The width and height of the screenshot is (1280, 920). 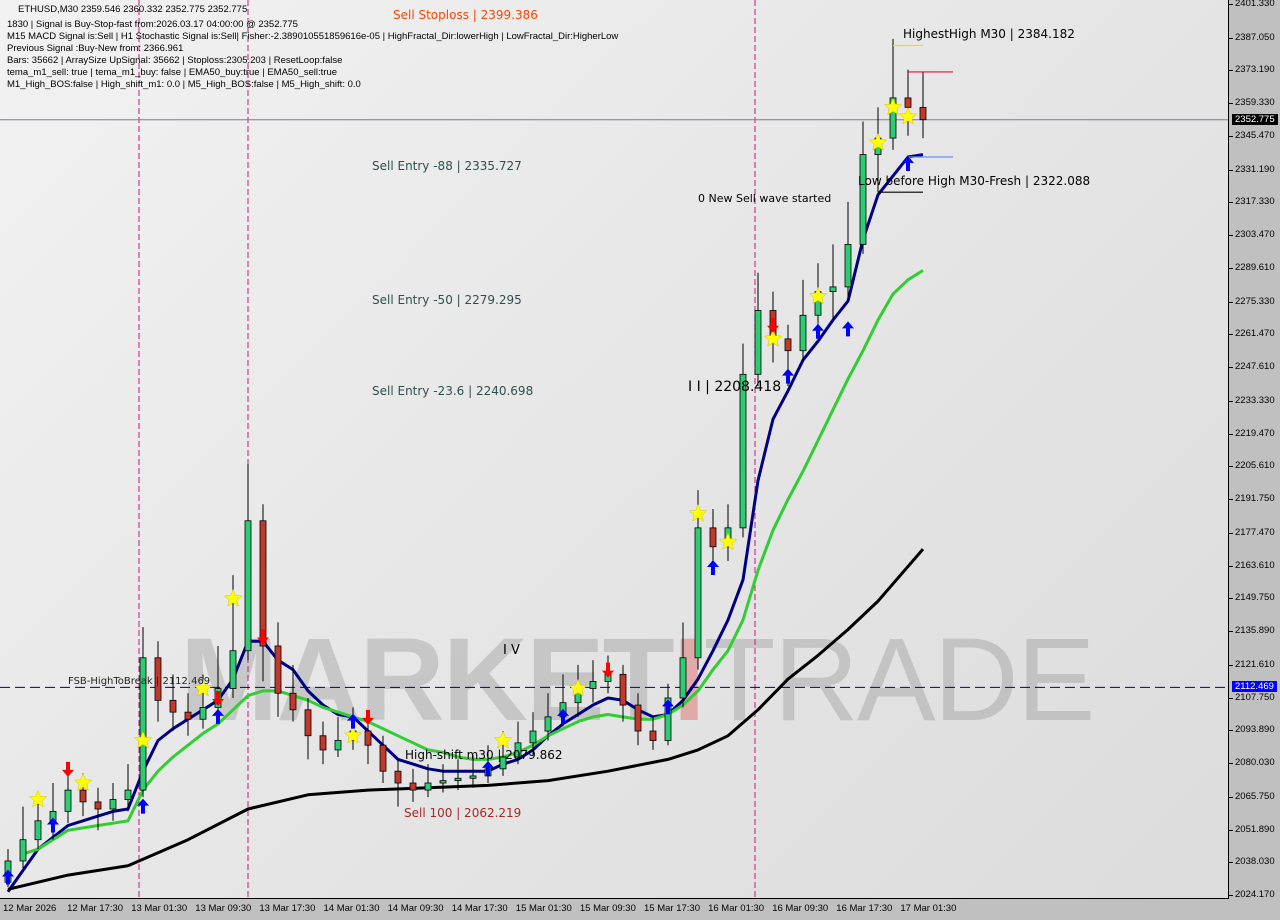 I want to click on price-tick: 2093.890, so click(x=1252, y=730).